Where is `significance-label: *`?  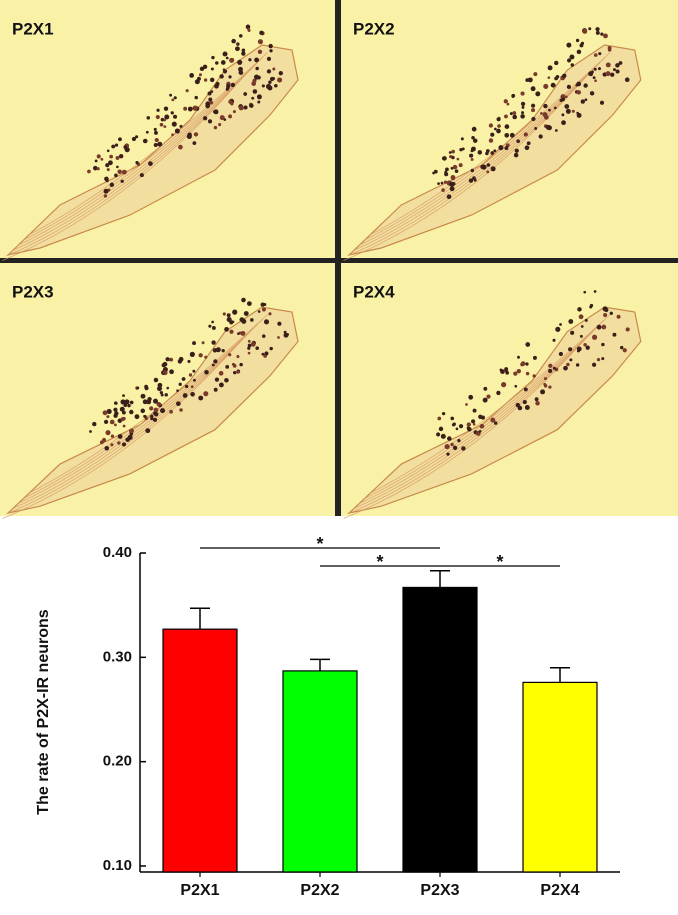
significance-label: * is located at coordinates (499, 562).